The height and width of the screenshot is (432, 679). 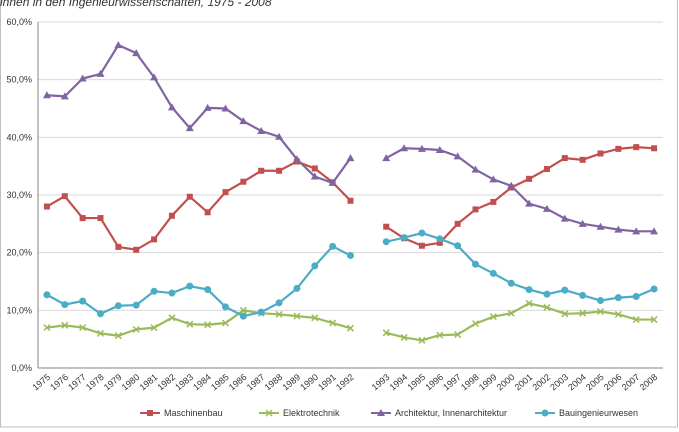 I want to click on x-tick-label: 1984, so click(x=202, y=382).